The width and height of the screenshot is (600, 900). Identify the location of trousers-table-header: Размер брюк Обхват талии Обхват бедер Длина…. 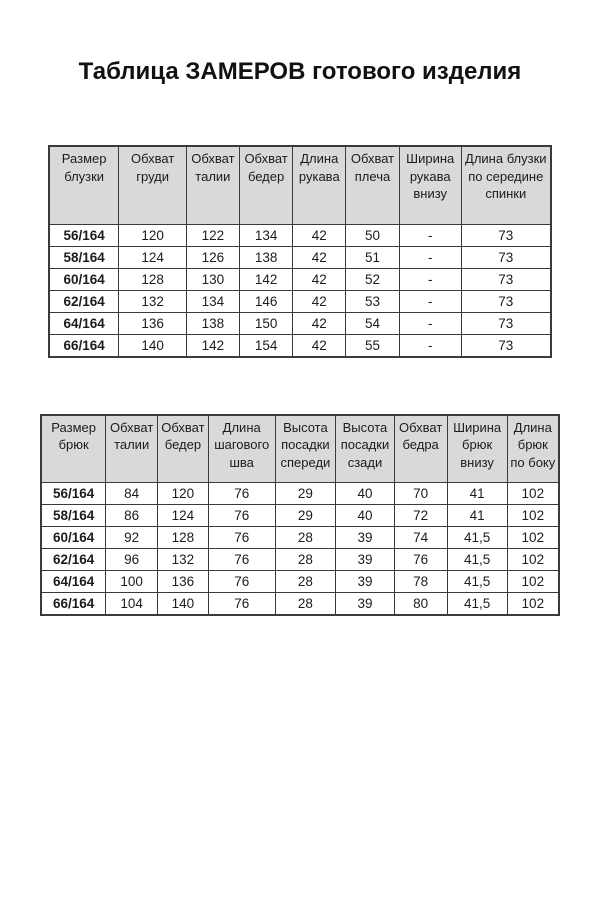
(300, 448).